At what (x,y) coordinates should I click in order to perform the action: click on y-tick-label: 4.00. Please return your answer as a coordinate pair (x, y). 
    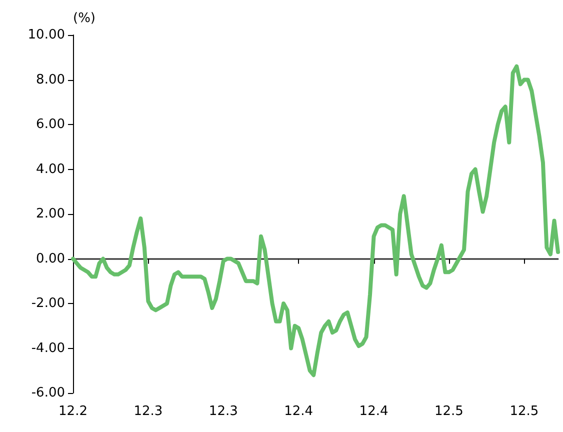
    Looking at the image, I should click on (50, 169).